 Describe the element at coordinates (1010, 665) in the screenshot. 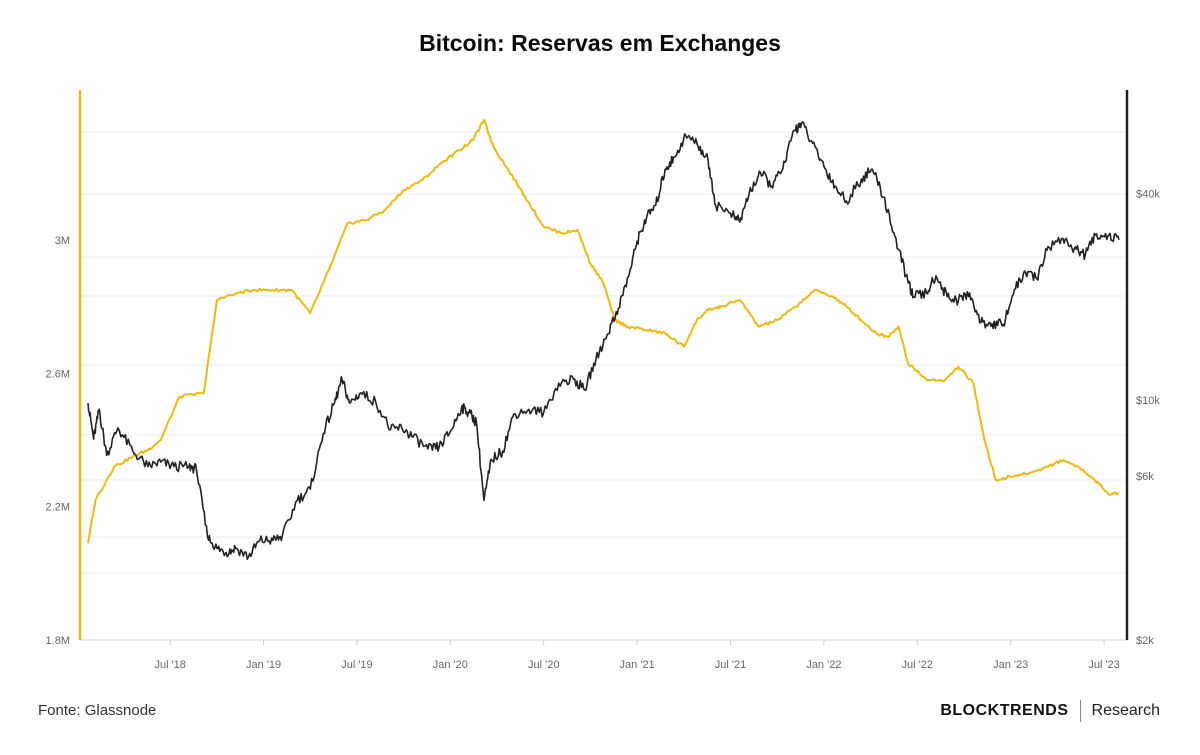

I see `x-tick-label: Jan '23` at that location.